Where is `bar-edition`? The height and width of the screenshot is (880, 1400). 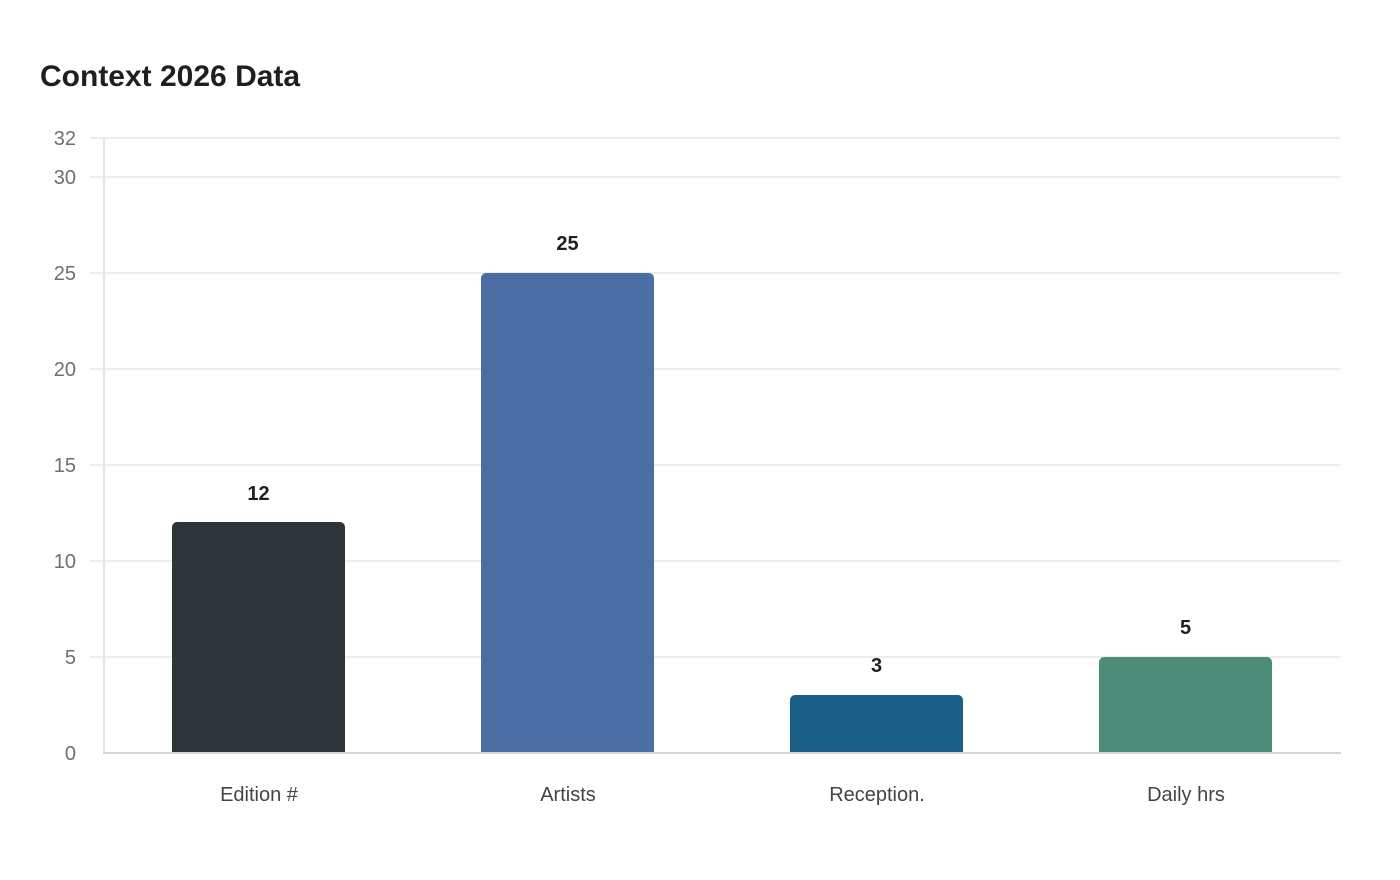
bar-edition is located at coordinates (258, 637).